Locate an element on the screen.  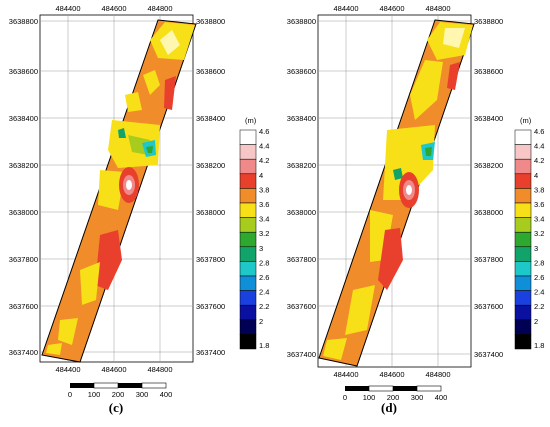
scale-label: 300 is located at coordinates (142, 394).